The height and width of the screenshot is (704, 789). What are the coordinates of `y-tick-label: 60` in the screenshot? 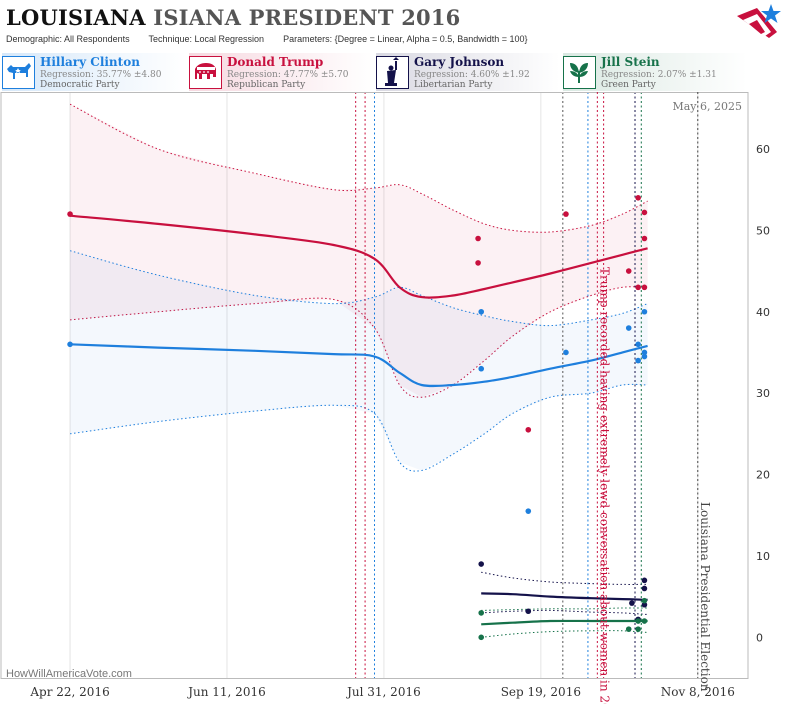 It's located at (763, 149).